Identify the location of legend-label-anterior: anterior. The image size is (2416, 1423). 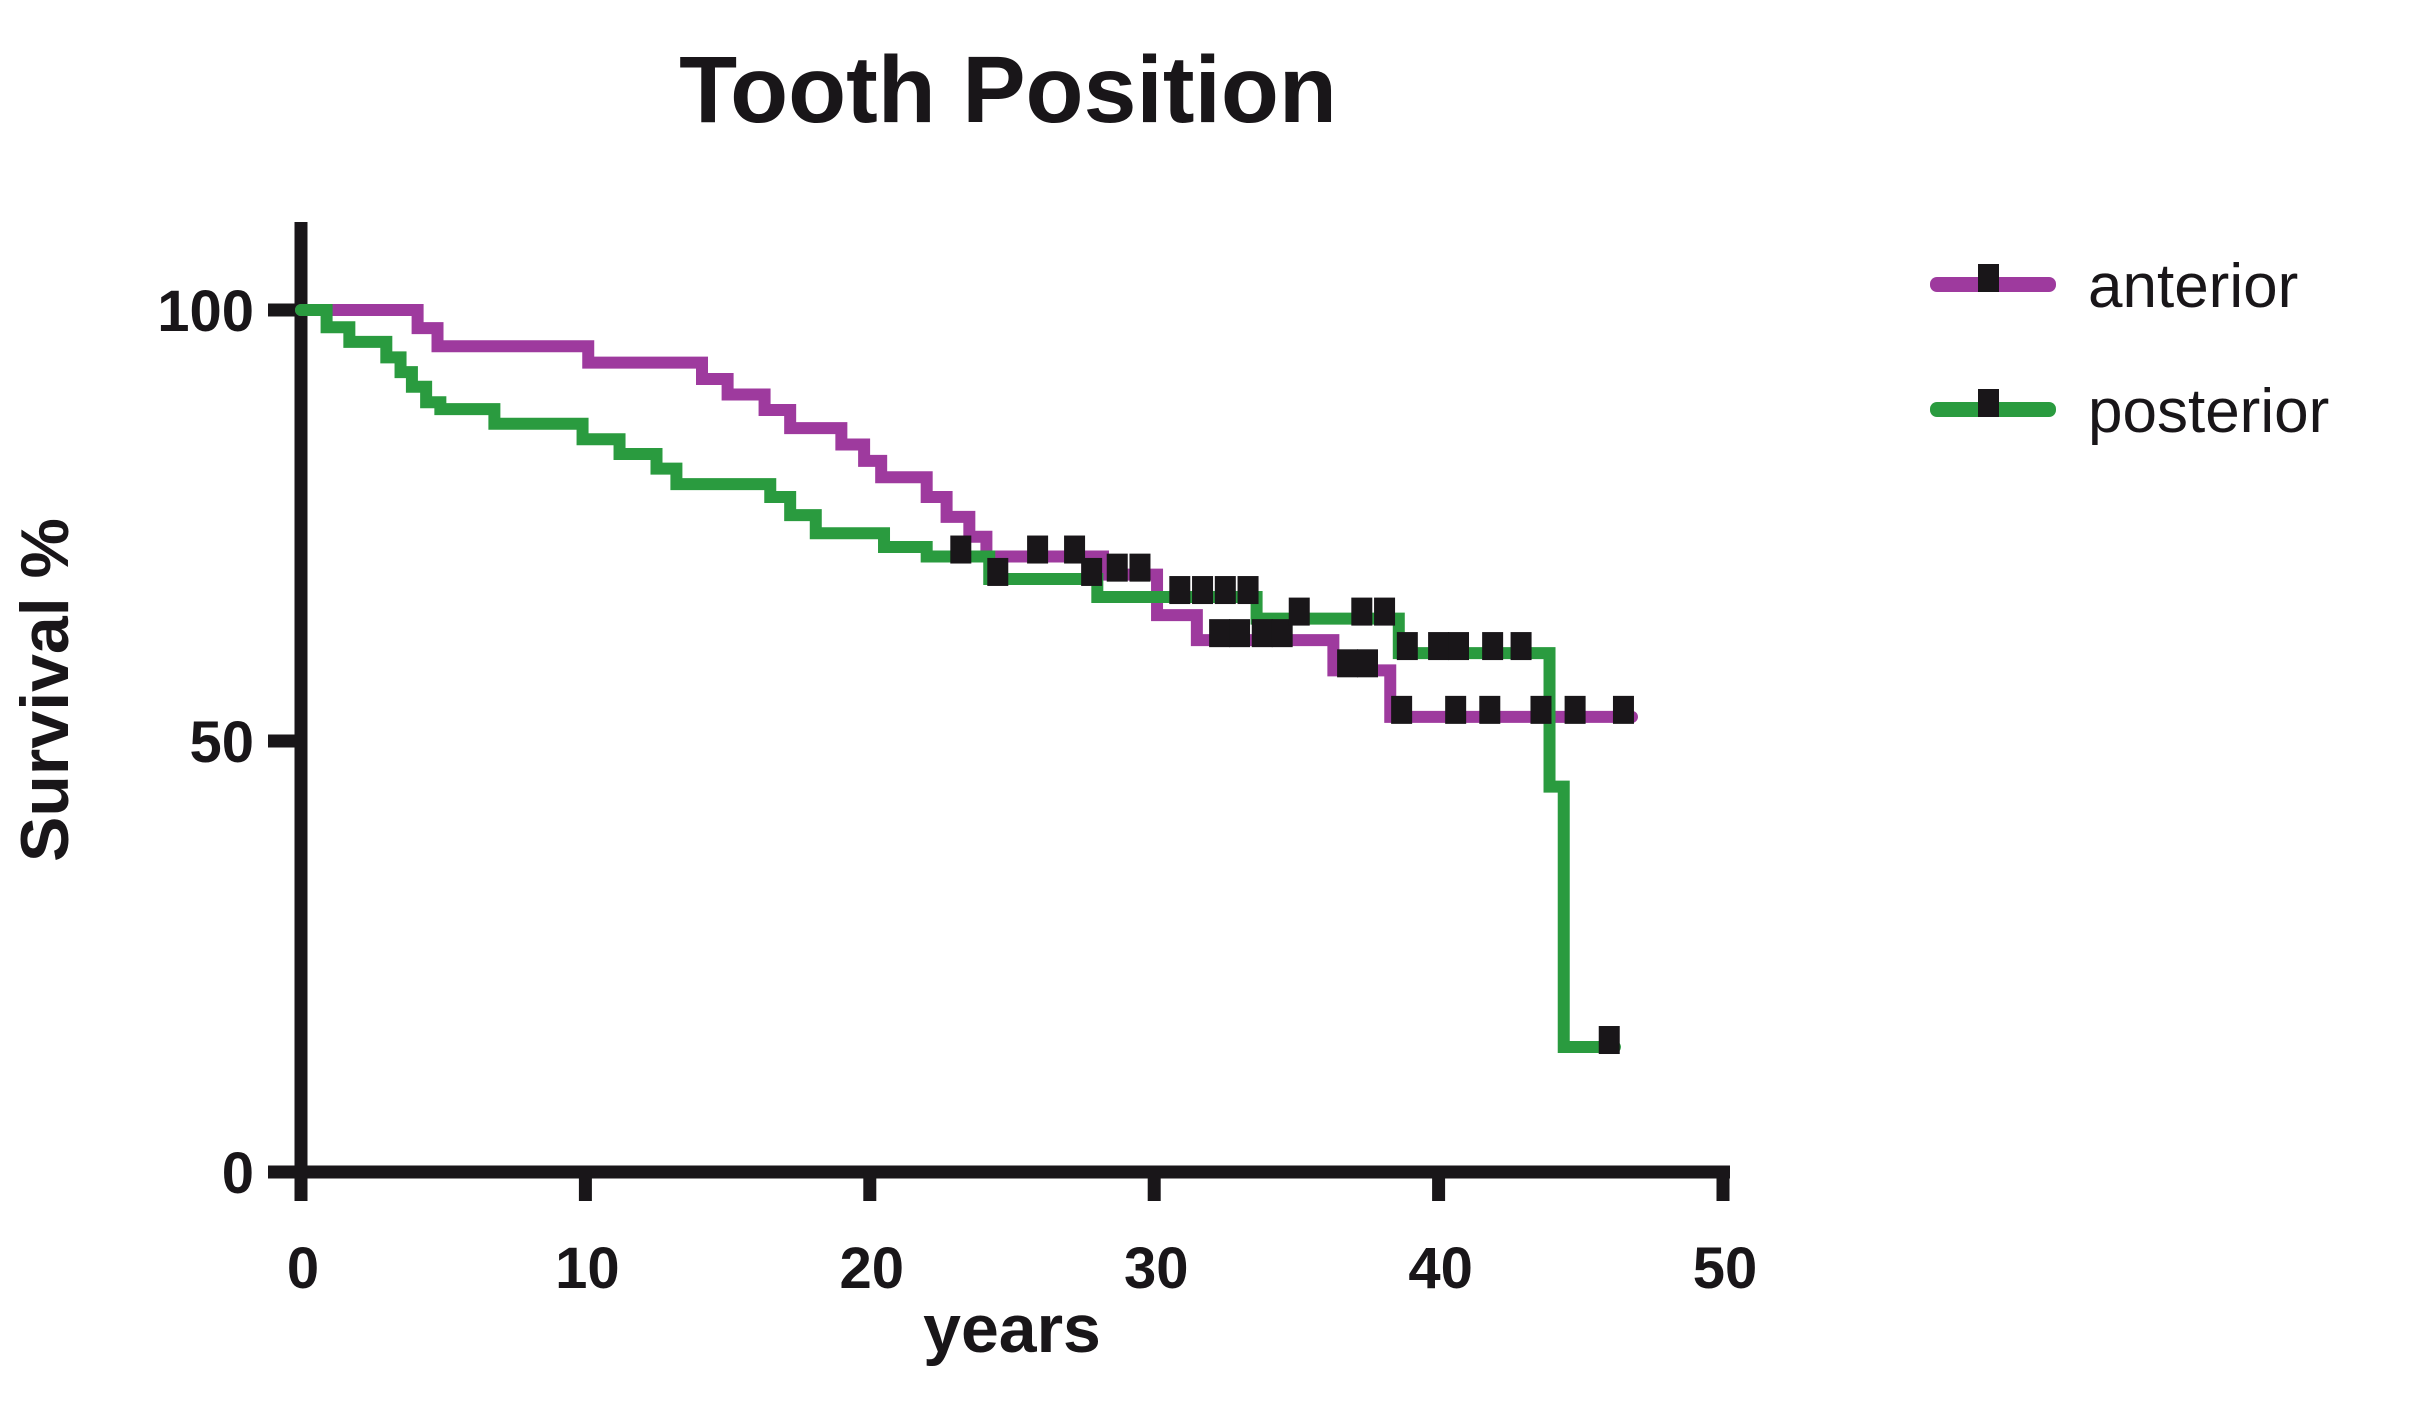
(2193, 286).